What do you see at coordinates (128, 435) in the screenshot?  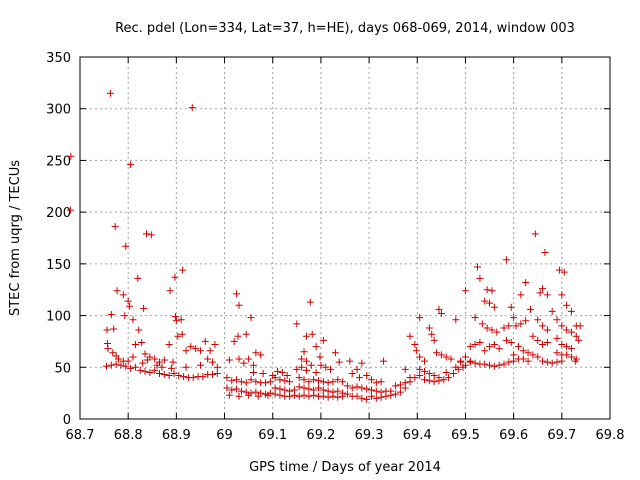 I see `x-tick-label: 68.8` at bounding box center [128, 435].